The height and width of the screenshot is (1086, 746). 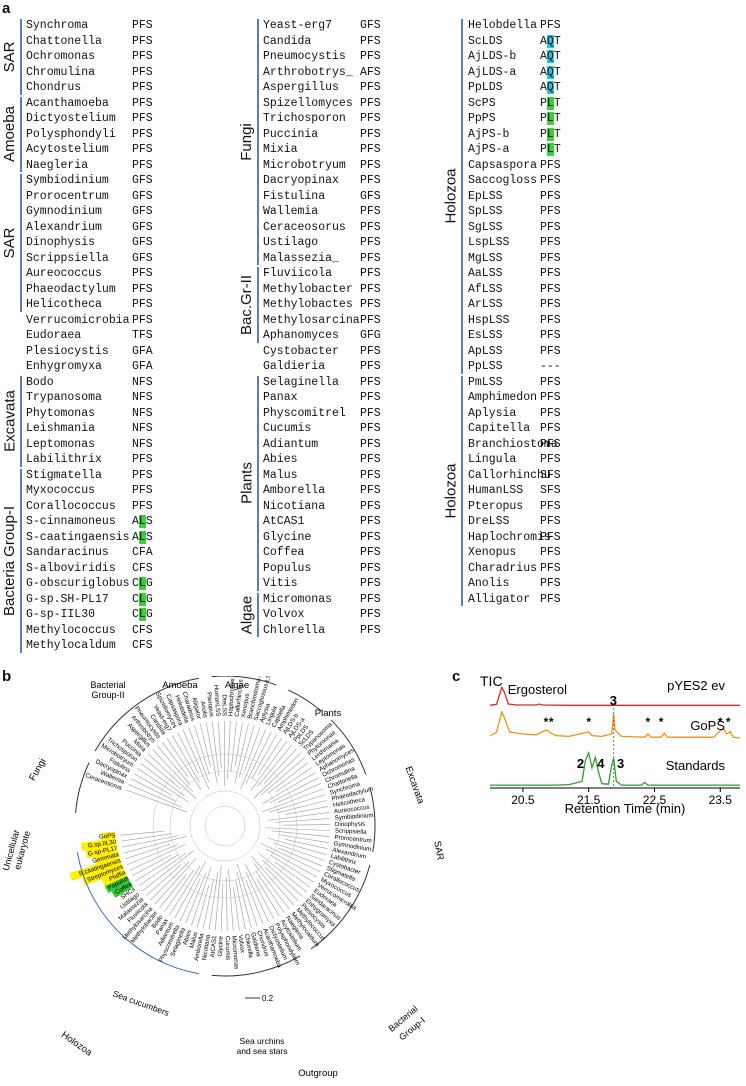 What do you see at coordinates (89, 290) in the screenshot?
I see `table-row: Phaeodactylum PFS` at bounding box center [89, 290].